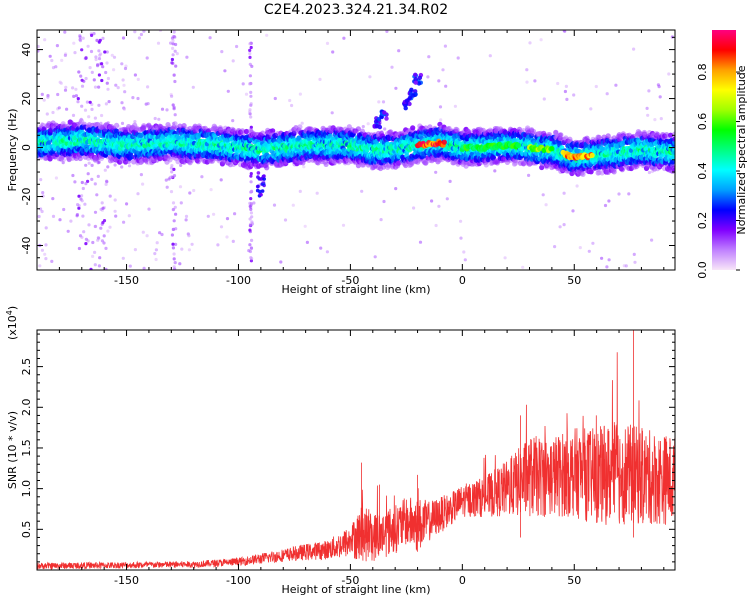 Image resolution: width=750 pixels, height=600 pixels. I want to click on figure-title: C2E4.2023.324.21.34.R02, so click(356, 10).